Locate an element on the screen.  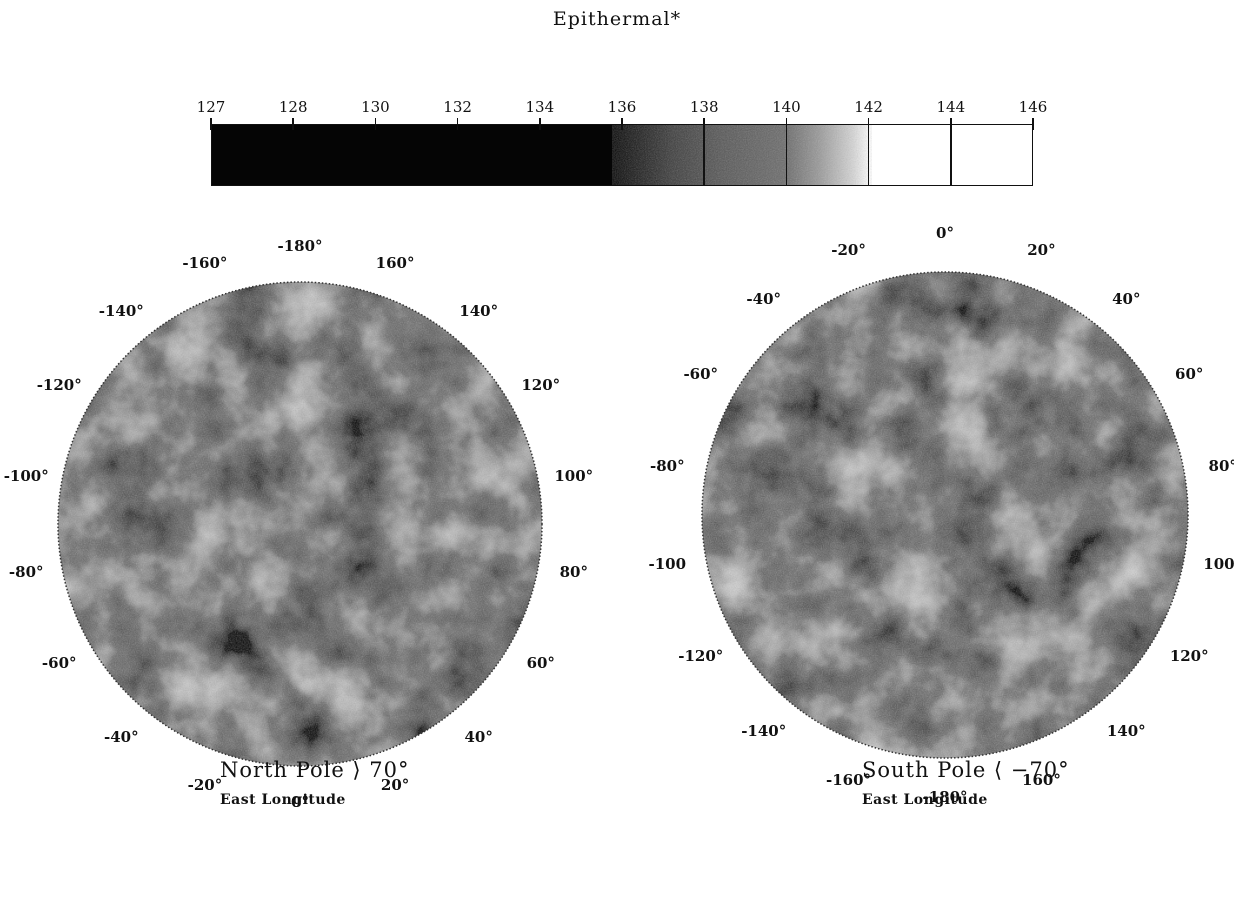
south-pole-subcaption: East Longitude is located at coordinates (925, 800).